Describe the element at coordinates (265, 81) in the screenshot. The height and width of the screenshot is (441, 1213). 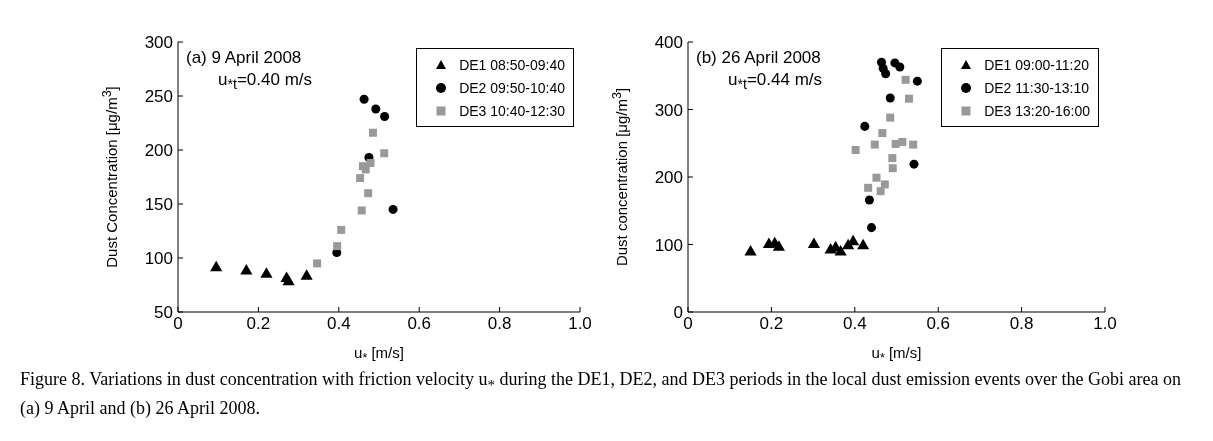
I see `annotation: u$_{*t}$=0.40 m/s` at that location.